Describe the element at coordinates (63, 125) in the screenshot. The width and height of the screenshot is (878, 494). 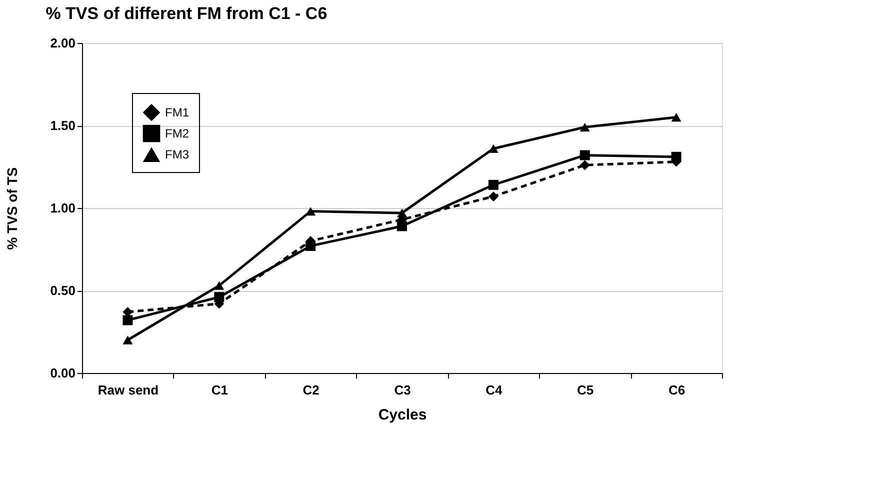
I see `y-tick-label: 1.50` at that location.